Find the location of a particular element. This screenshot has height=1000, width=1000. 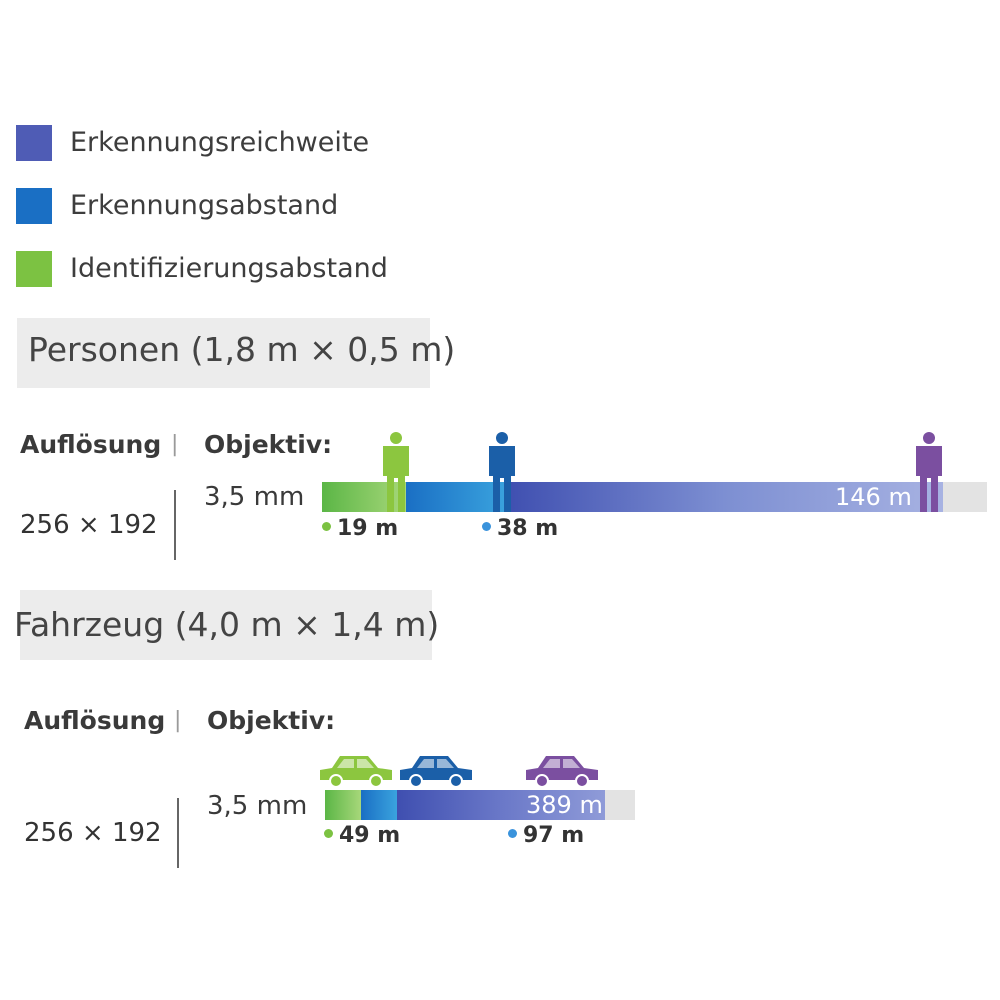

recognition-distance-value: 38 m is located at coordinates (528, 528).